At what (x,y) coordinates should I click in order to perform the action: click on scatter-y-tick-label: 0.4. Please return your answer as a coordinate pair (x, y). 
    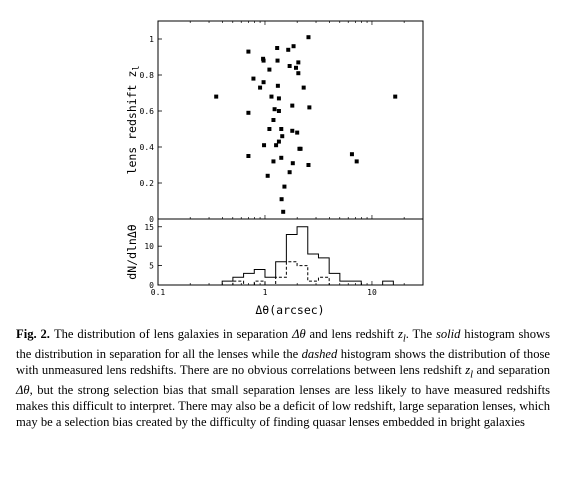
    Looking at the image, I should click on (147, 147).